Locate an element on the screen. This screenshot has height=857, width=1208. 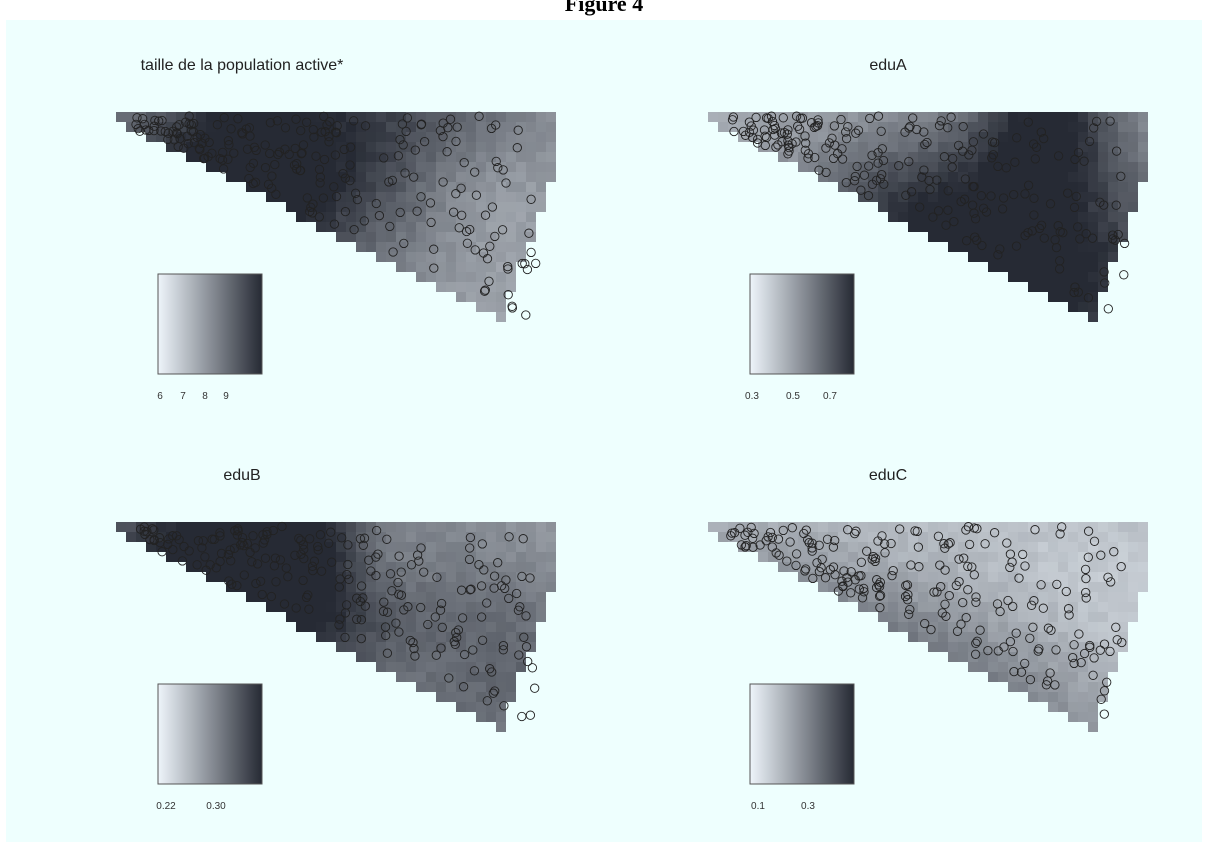
figure-title: Figure 4 is located at coordinates (604, 8).